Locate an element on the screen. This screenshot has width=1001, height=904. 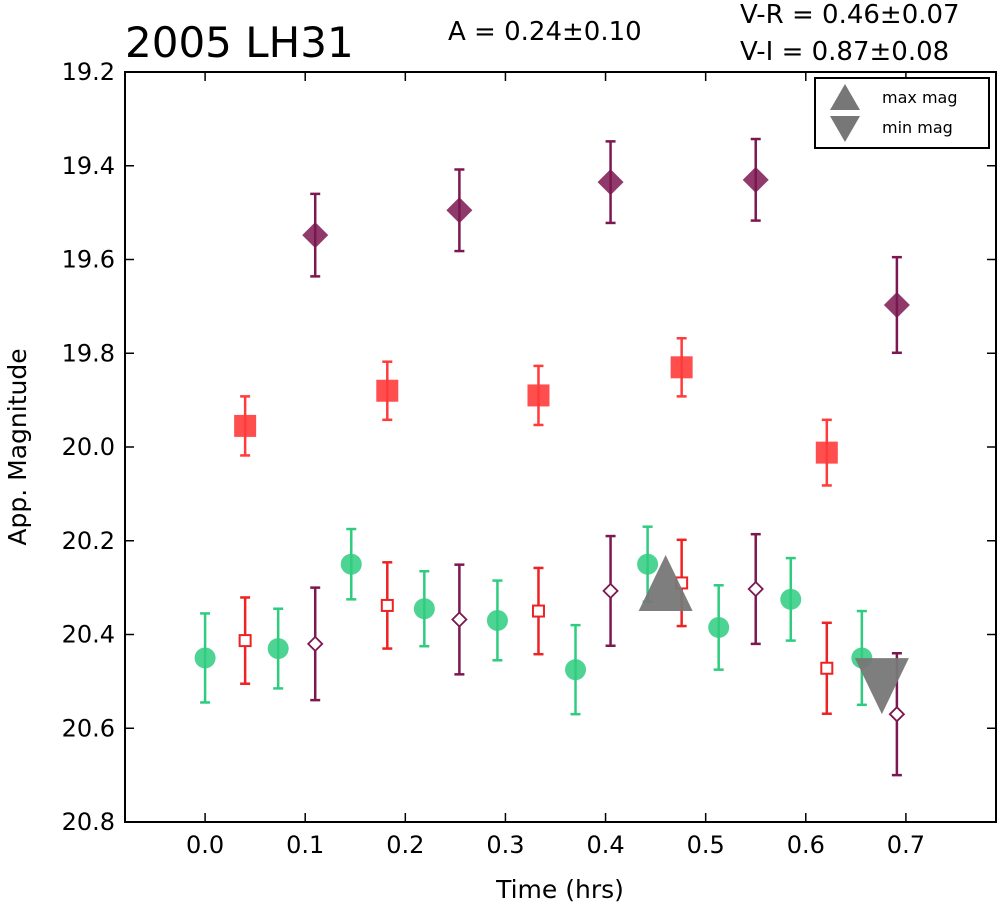
max-mag-marker is located at coordinates (665, 582).